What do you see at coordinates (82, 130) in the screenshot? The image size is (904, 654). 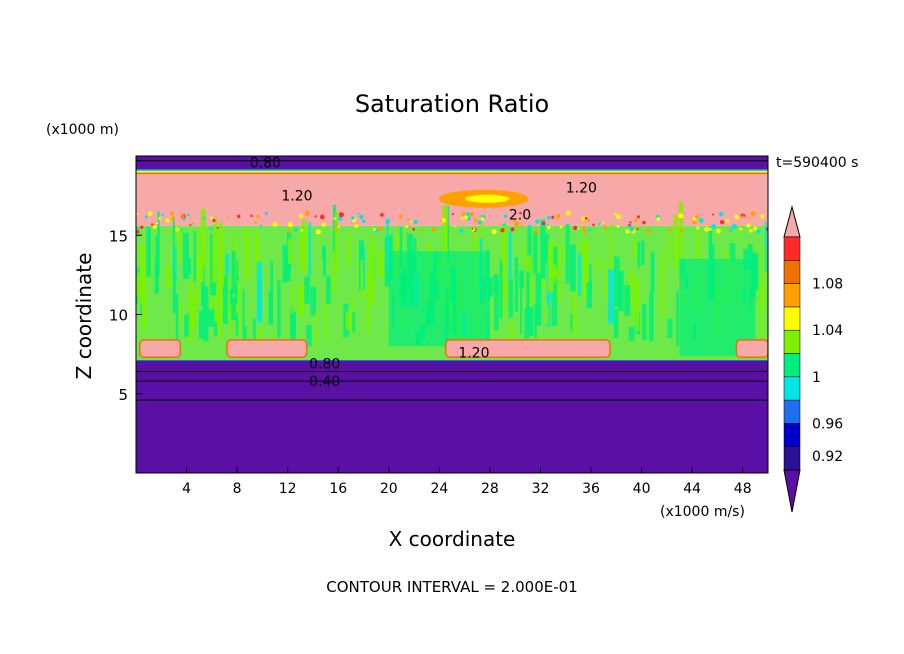 I see `y-unit-label: (x1000 m)` at bounding box center [82, 130].